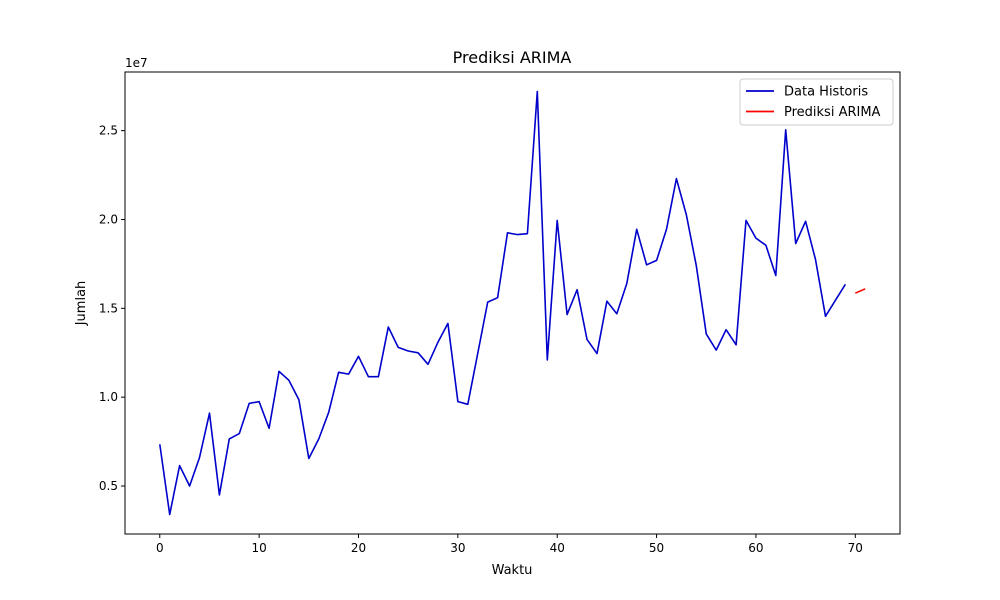  I want to click on x-tick-label: 60, so click(755, 548).